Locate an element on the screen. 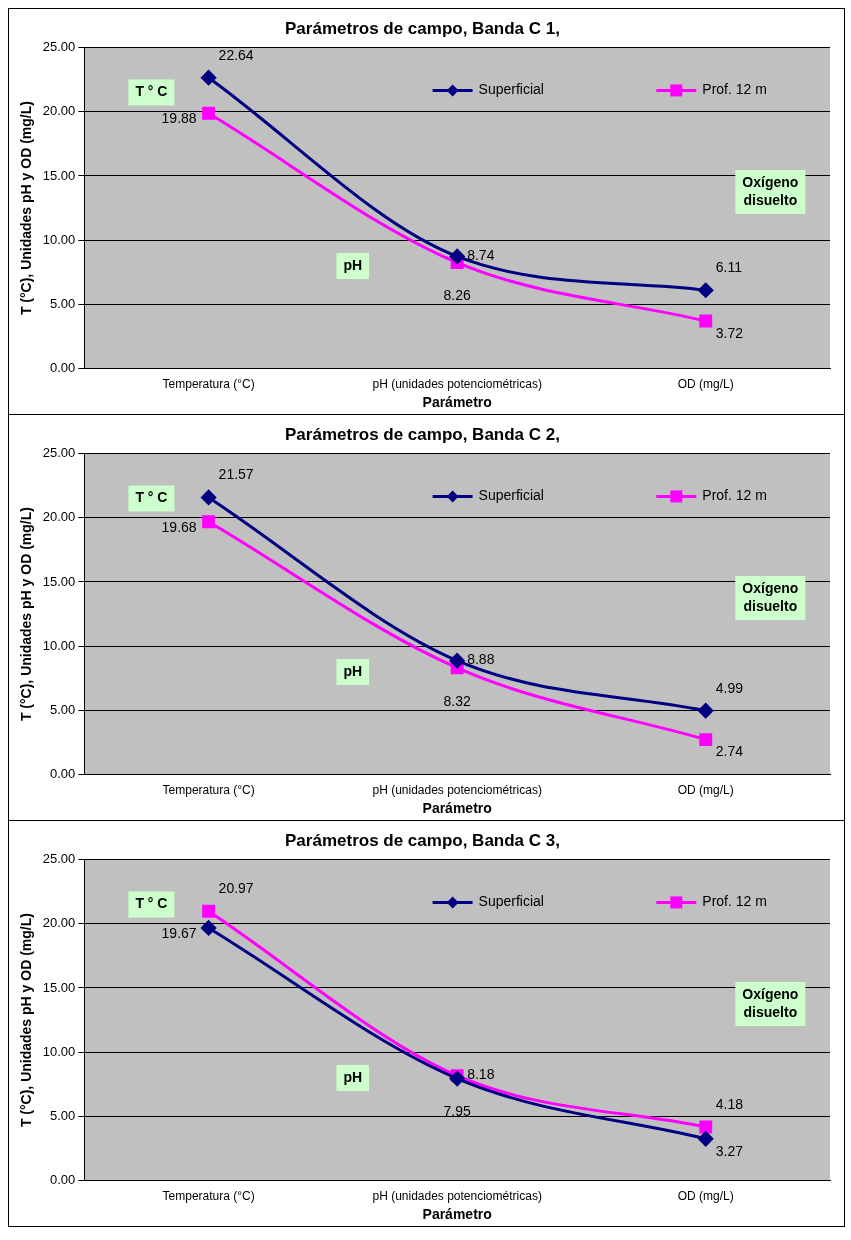 The height and width of the screenshot is (1240, 851). data-label: 21.57 is located at coordinates (236, 474).